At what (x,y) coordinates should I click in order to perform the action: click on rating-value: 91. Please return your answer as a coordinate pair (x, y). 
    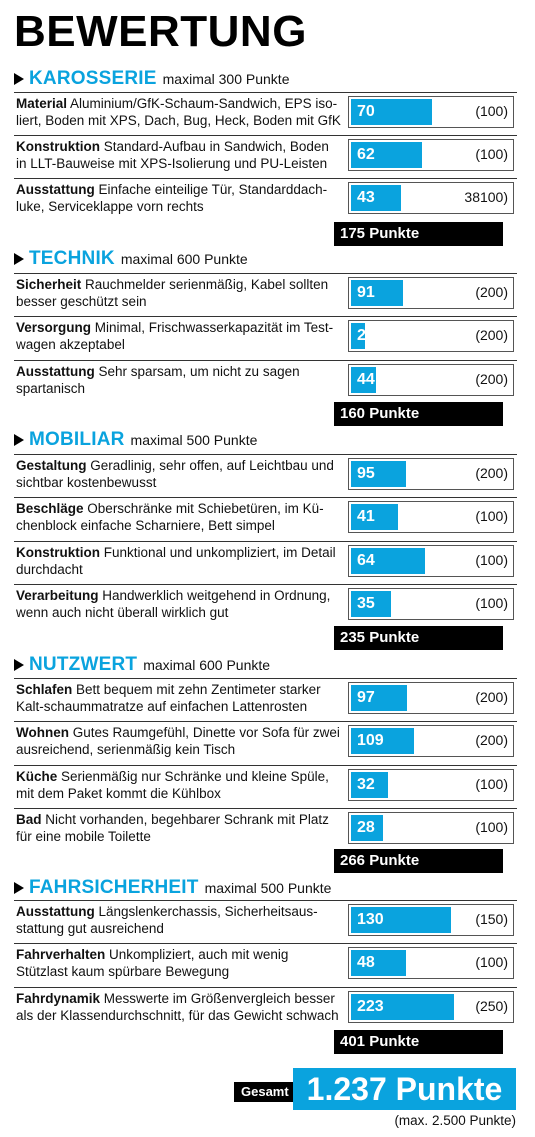
    Looking at the image, I should click on (366, 292).